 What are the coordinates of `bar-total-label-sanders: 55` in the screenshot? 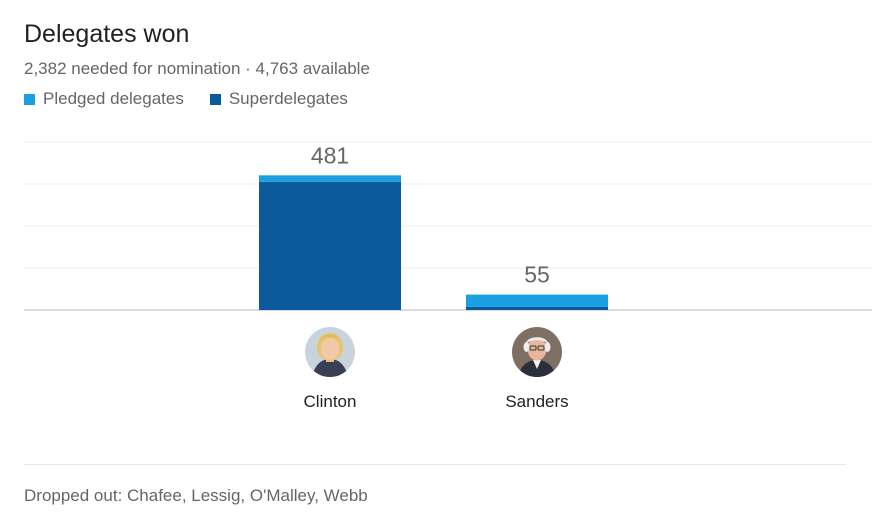 It's located at (537, 275).